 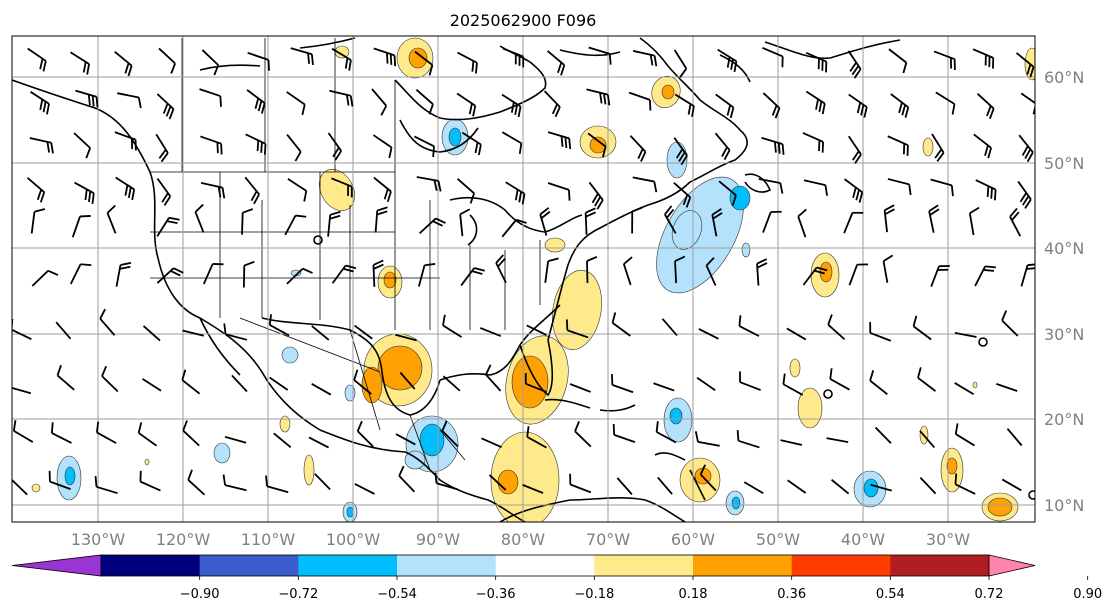 I want to click on colorbar, so click(x=523, y=565).